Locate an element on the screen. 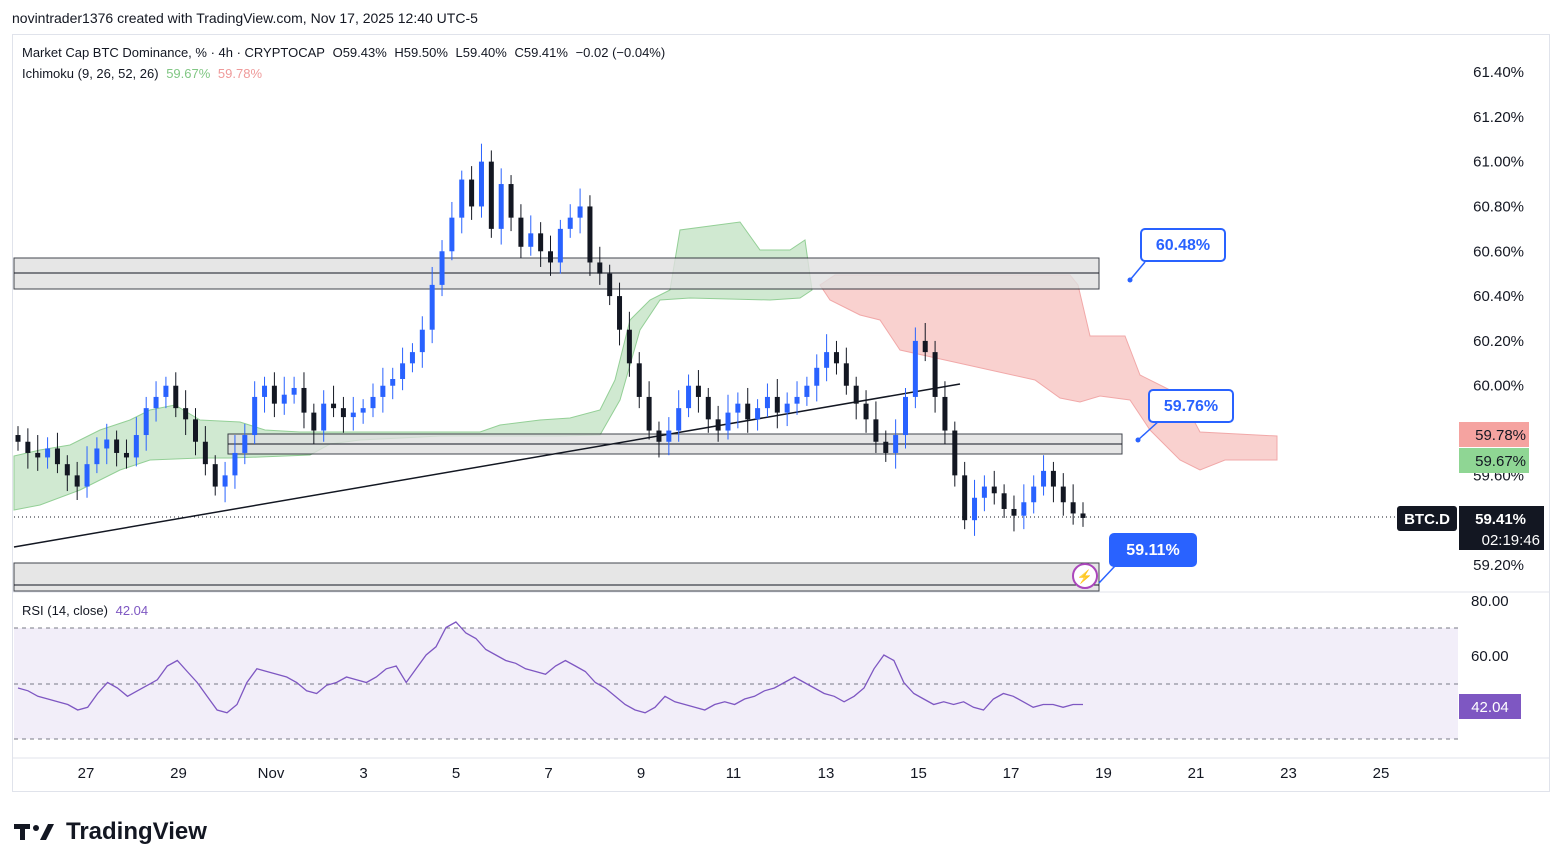  tradingview-logo-icon is located at coordinates (34, 832).